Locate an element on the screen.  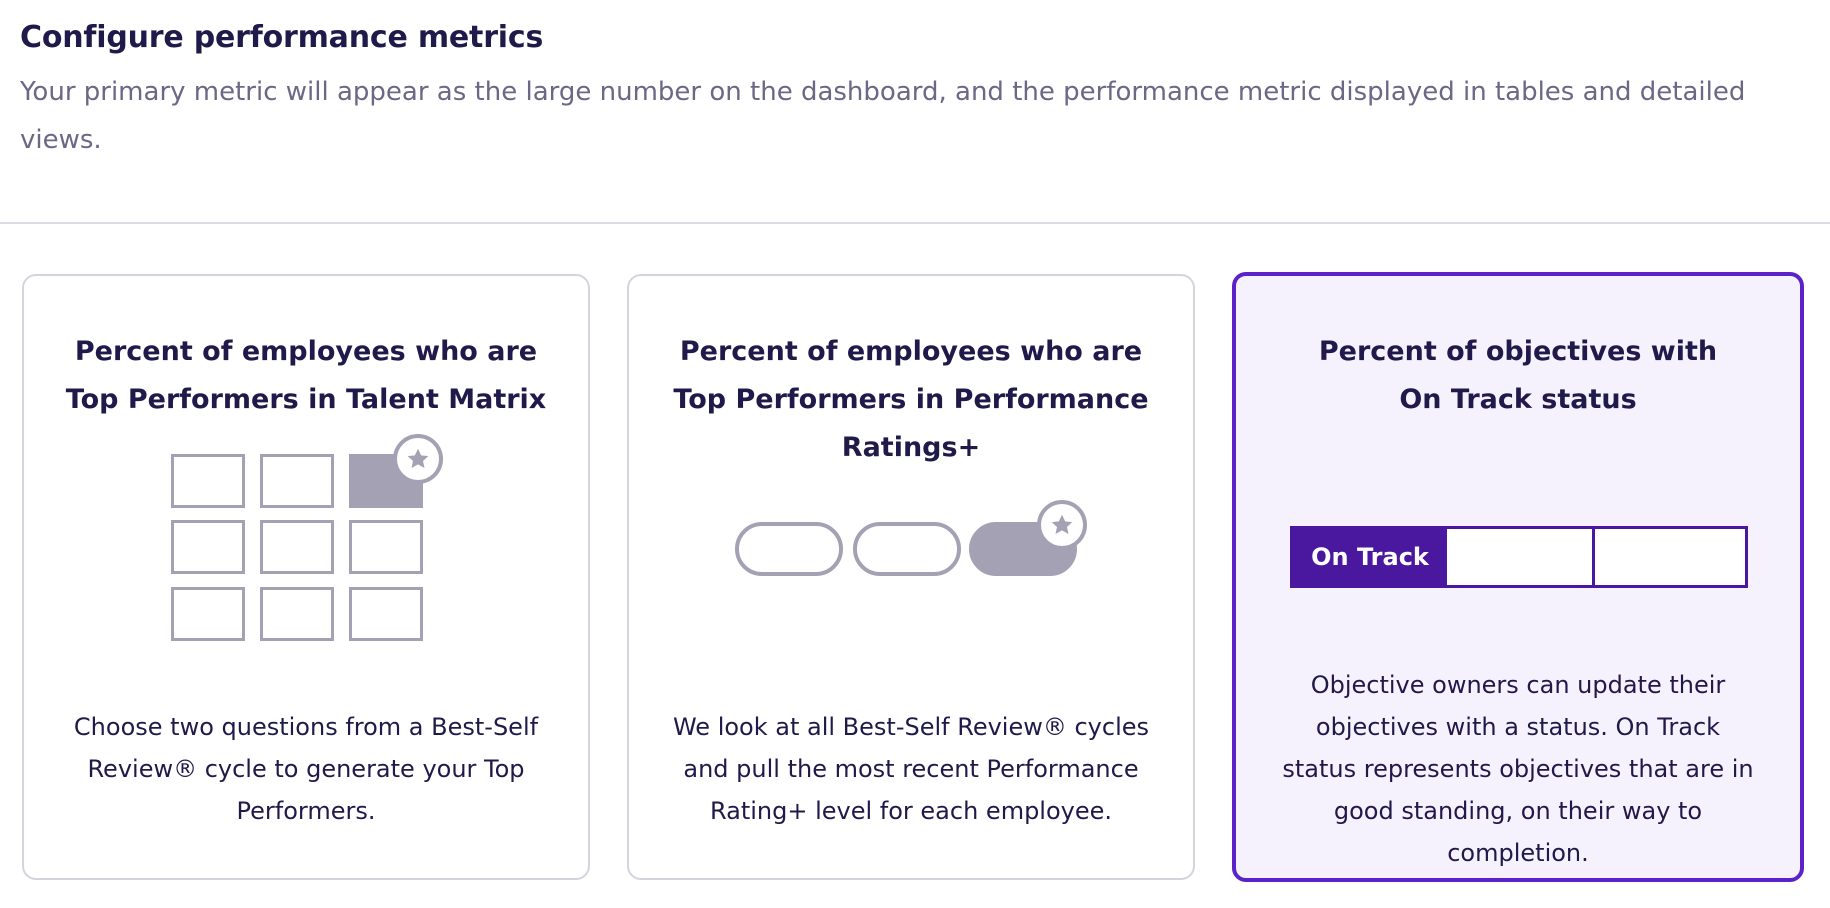
talent-matrix-grid-icon is located at coordinates (311, 554).